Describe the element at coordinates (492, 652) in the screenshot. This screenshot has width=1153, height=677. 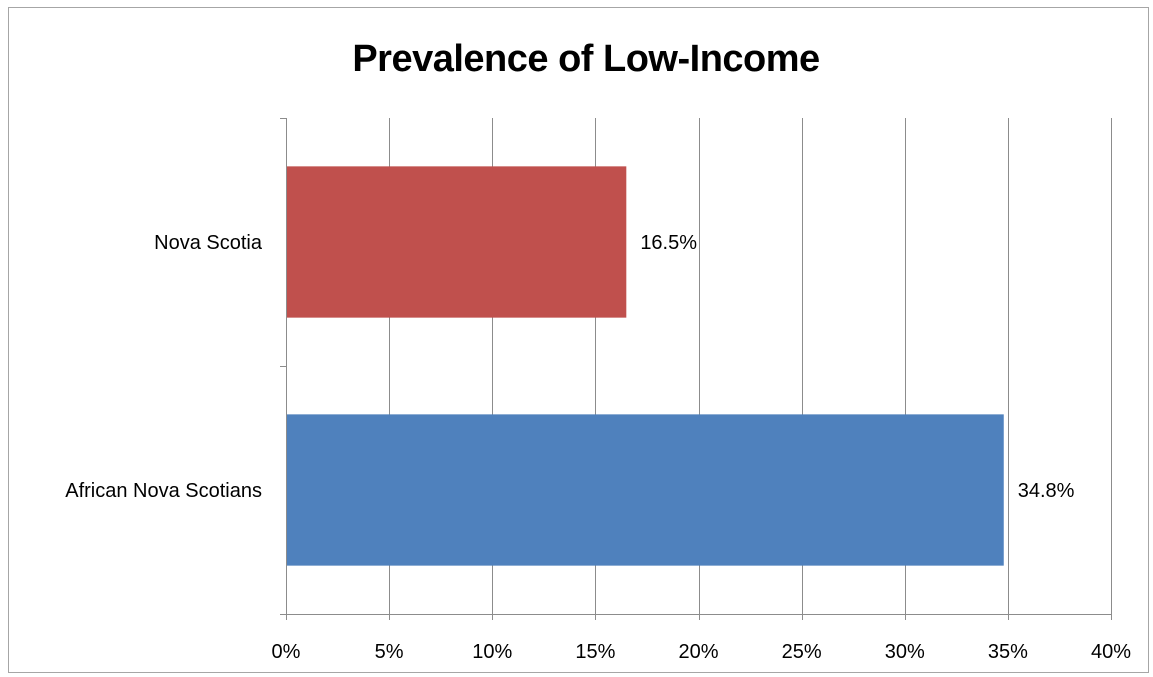
I see `x-tick-label: 10%` at that location.